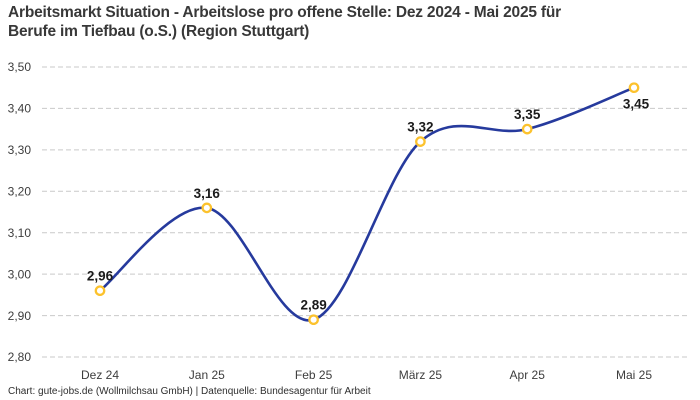 This screenshot has height=400, width=700. What do you see at coordinates (314, 375) in the screenshot?
I see `x-tick-label: Feb 25` at bounding box center [314, 375].